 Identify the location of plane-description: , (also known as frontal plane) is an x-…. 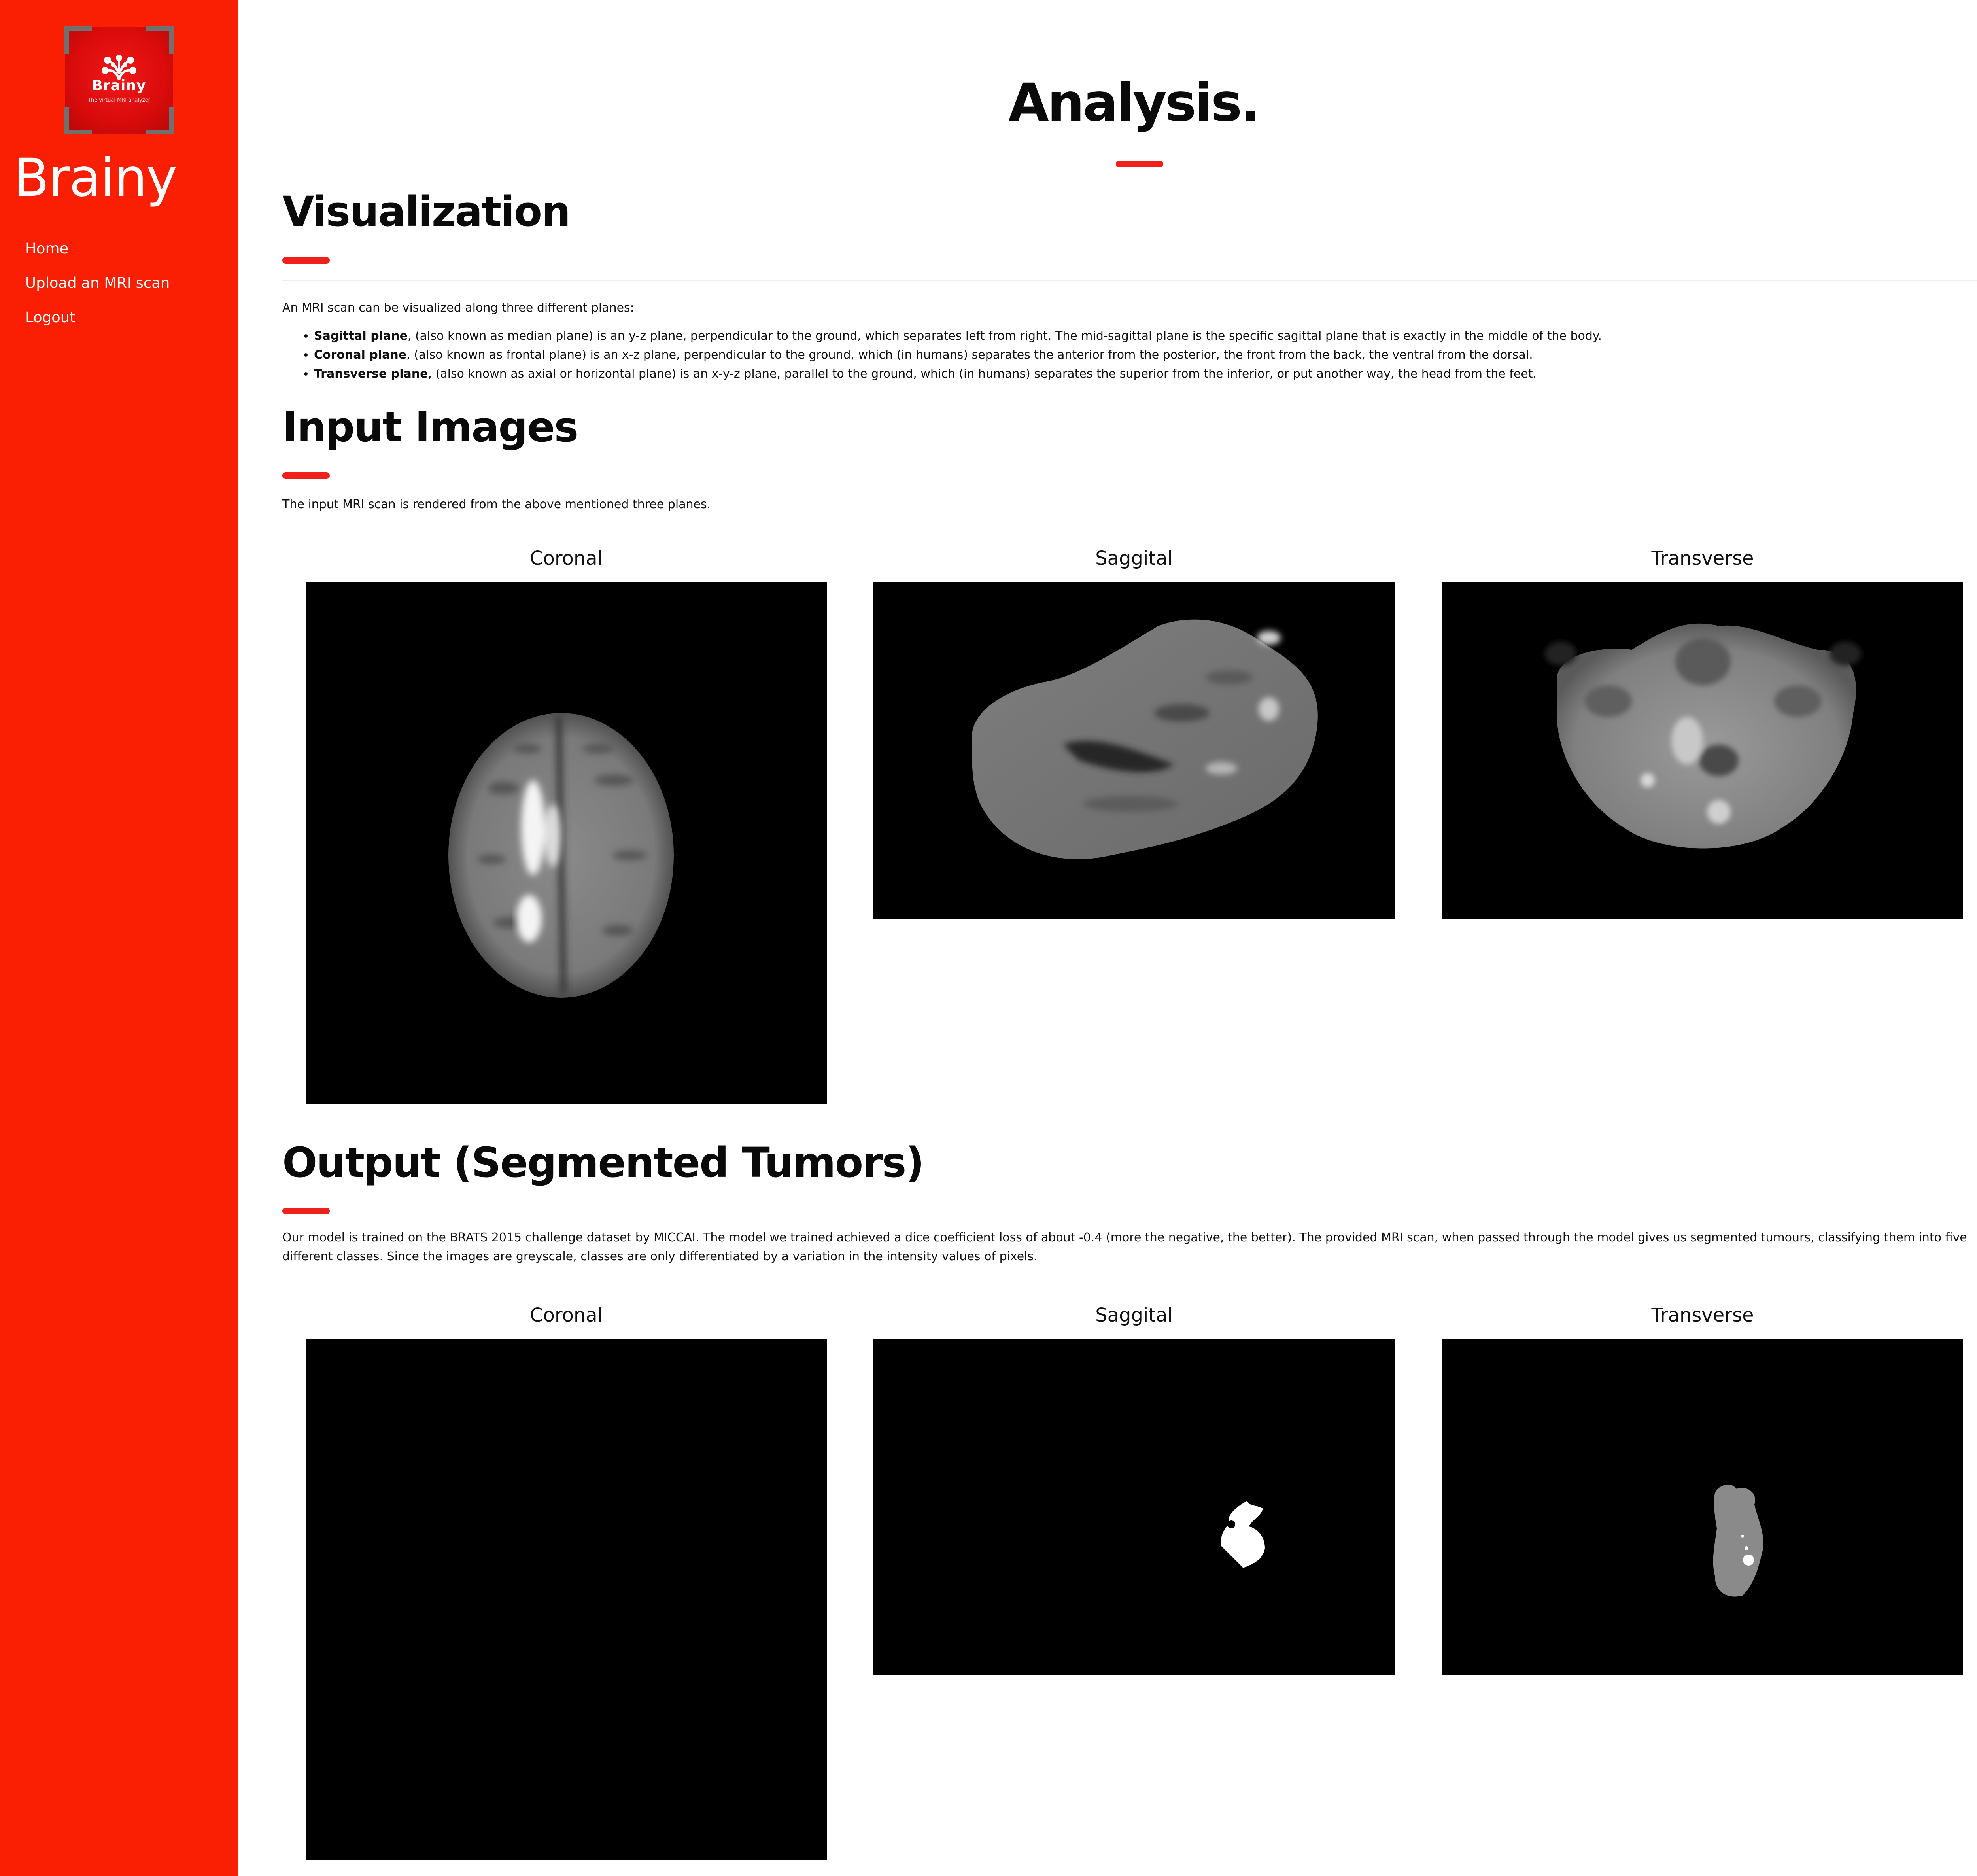
(969, 355).